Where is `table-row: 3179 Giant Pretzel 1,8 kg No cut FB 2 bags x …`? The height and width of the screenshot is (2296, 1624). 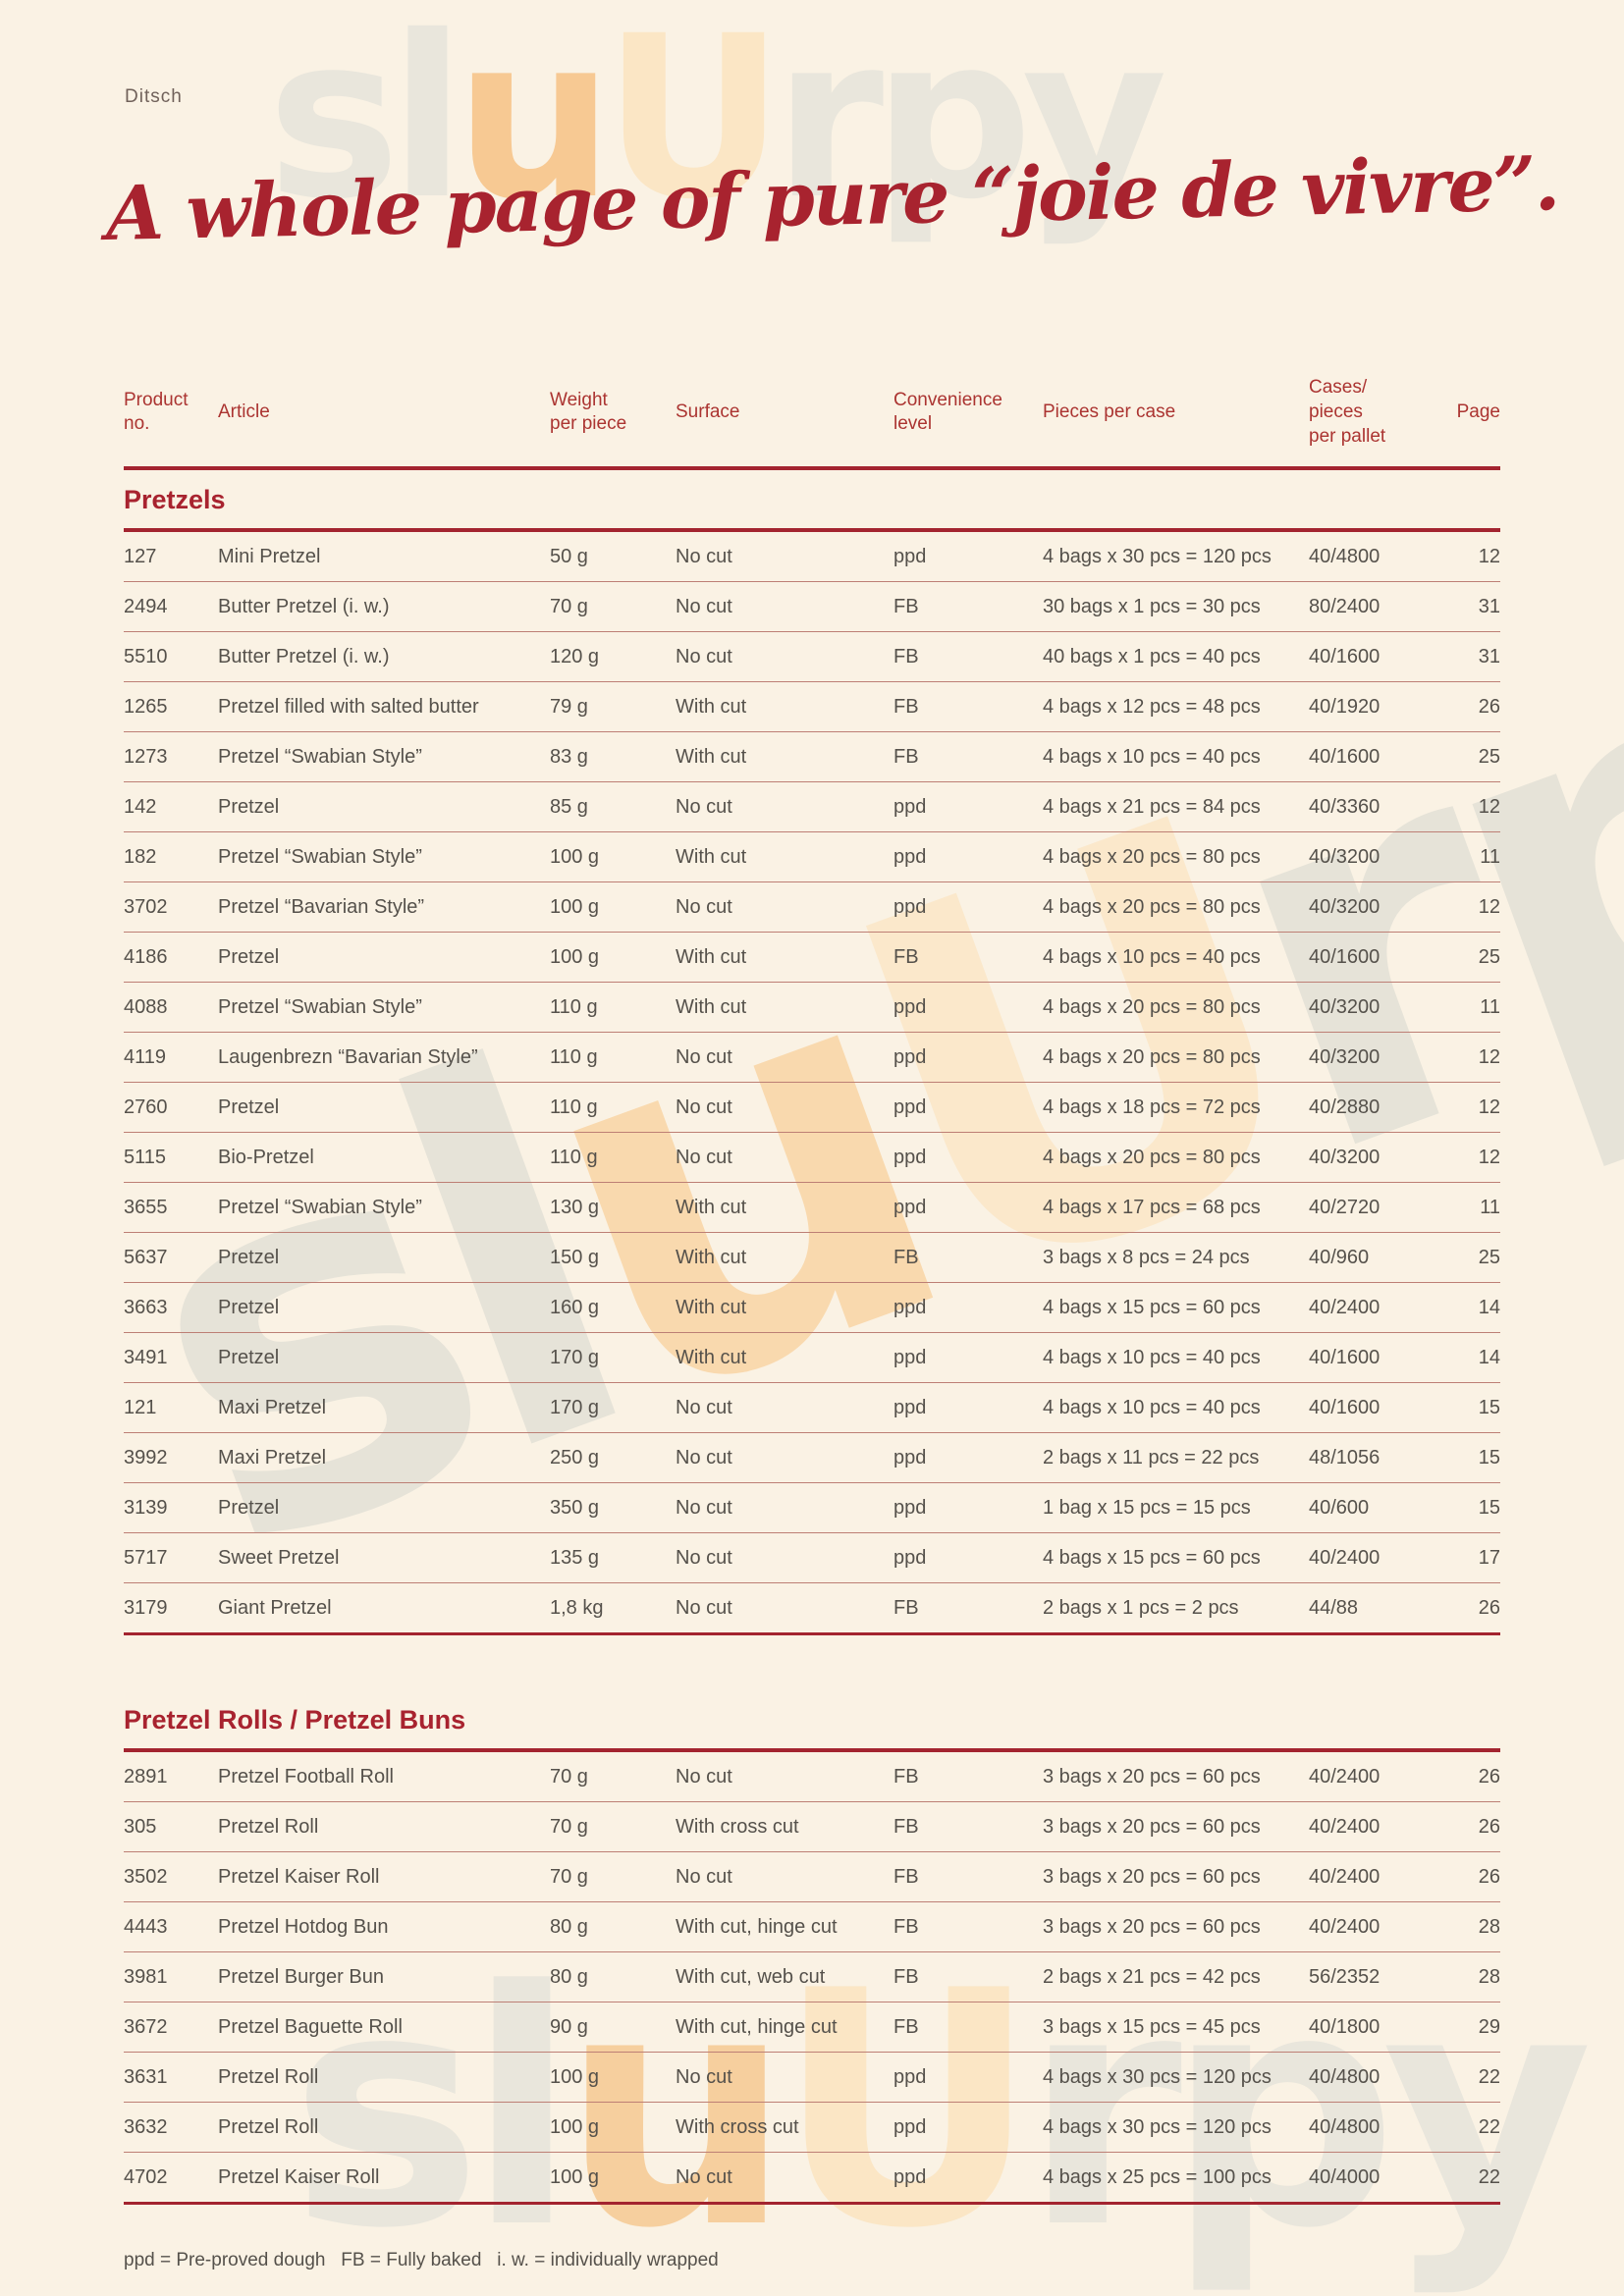
table-row: 3179 Giant Pretzel 1,8 kg No cut FB 2 bags x … is located at coordinates (812, 1609).